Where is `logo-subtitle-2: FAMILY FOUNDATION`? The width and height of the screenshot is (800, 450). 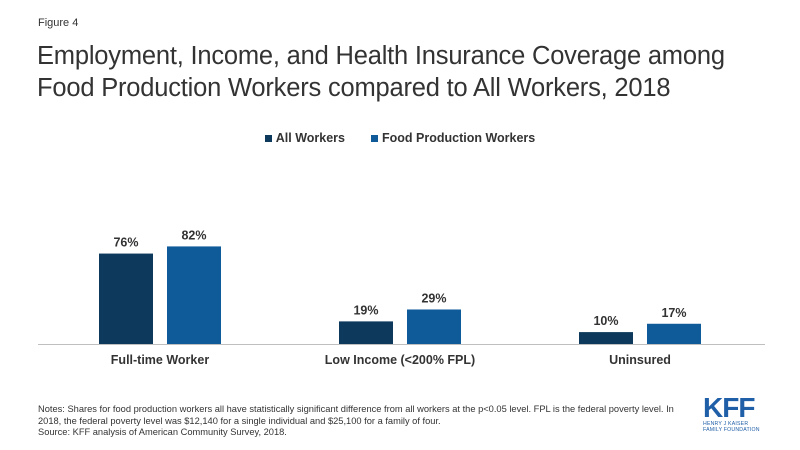
logo-subtitle-2: FAMILY FOUNDATION is located at coordinates (731, 430).